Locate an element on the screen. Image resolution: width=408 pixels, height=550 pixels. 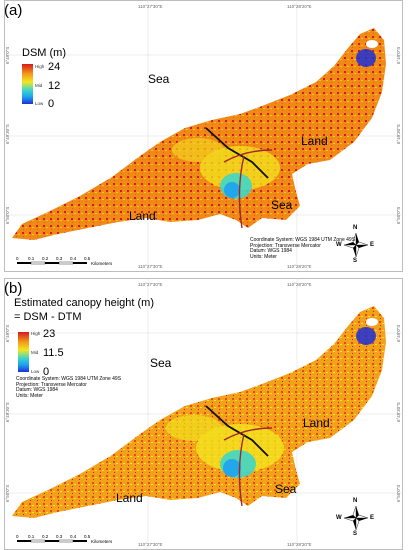
legend-title: Estimated canopy height (m) is located at coordinates (84, 303).